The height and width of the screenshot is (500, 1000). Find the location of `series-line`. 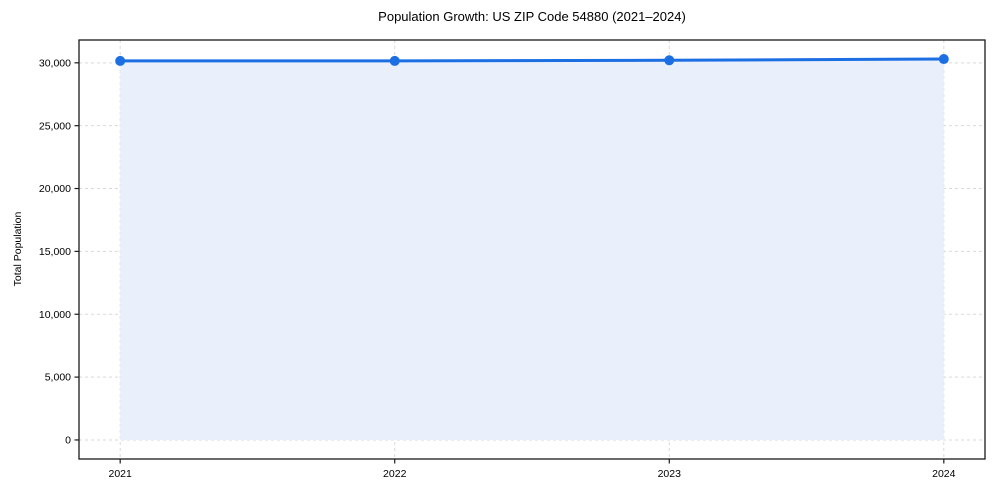

series-line is located at coordinates (532, 60).